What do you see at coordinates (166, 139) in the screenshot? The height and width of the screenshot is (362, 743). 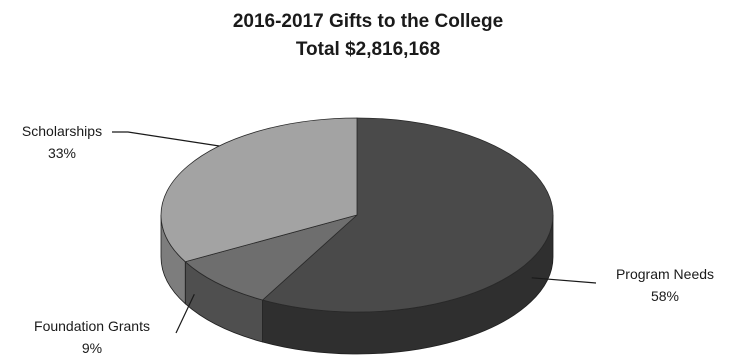 I see `leader-line-scholarships` at bounding box center [166, 139].